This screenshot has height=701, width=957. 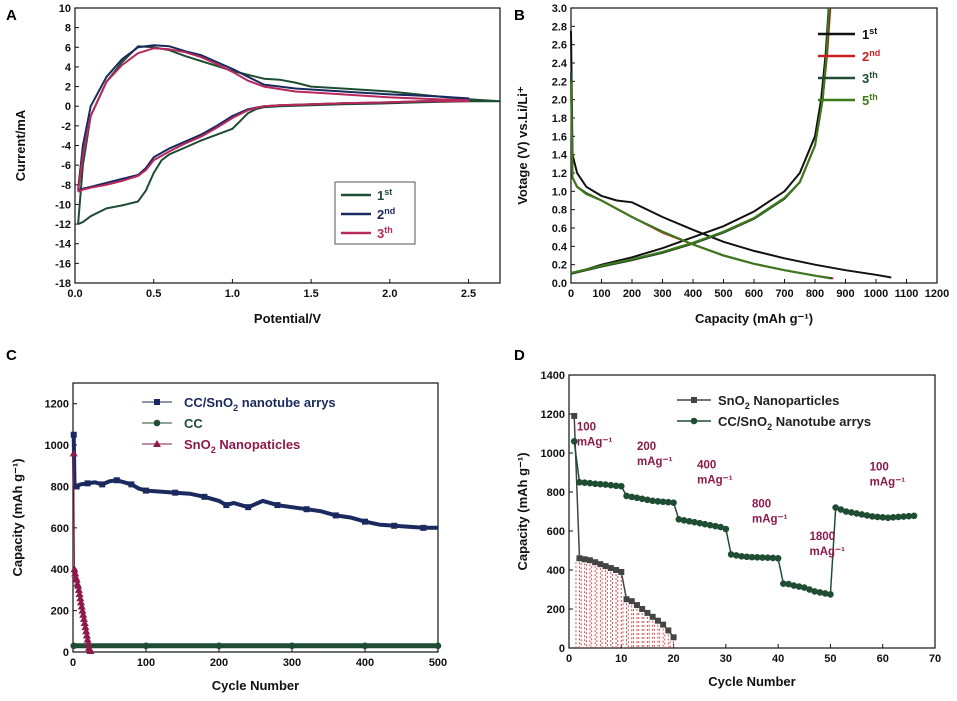 What do you see at coordinates (255, 685) in the screenshot?
I see `x-axis-label: Cycle Number` at bounding box center [255, 685].